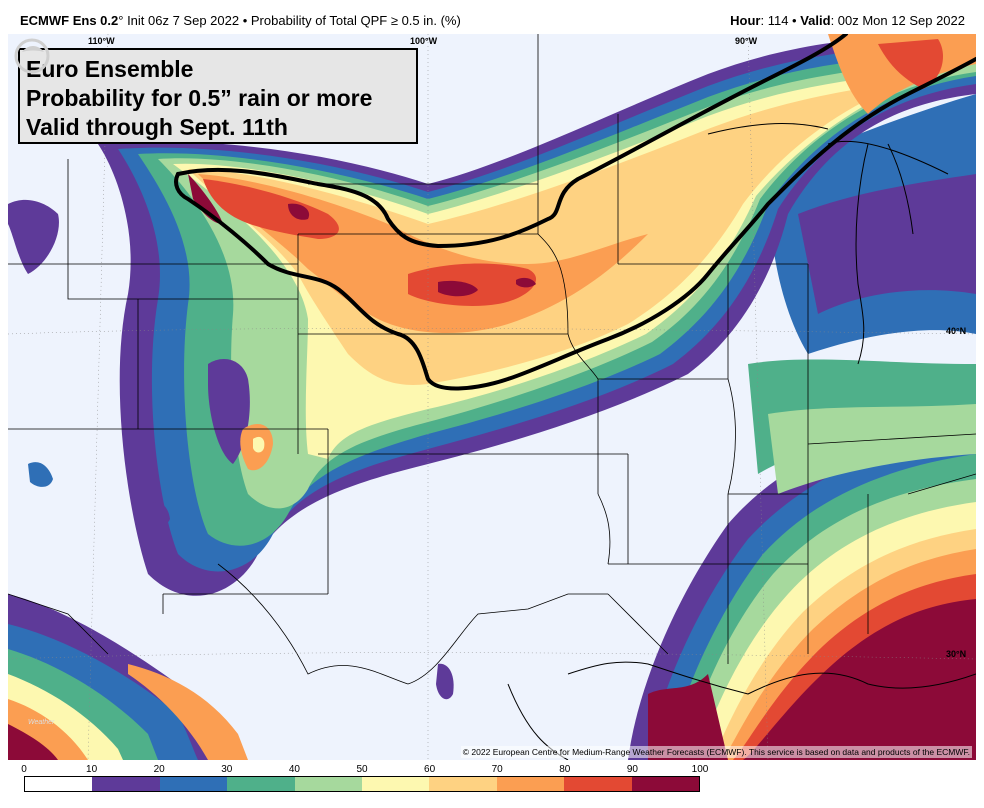 Image resolution: width=984 pixels, height=808 pixels. What do you see at coordinates (700, 769) in the screenshot?
I see `colorbar-tick-label: 100` at bounding box center [700, 769].